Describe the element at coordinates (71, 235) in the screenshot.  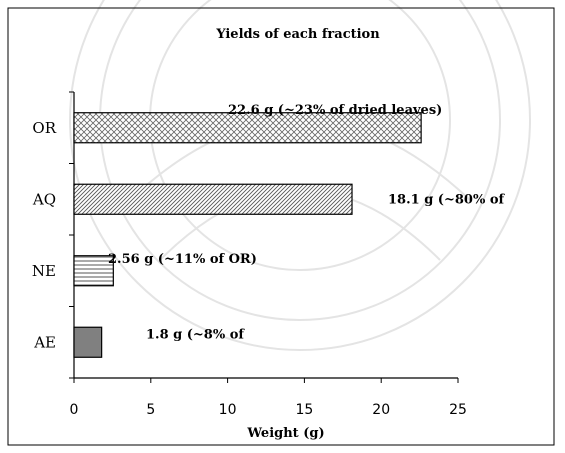
I see `y-tick-marks` at that location.